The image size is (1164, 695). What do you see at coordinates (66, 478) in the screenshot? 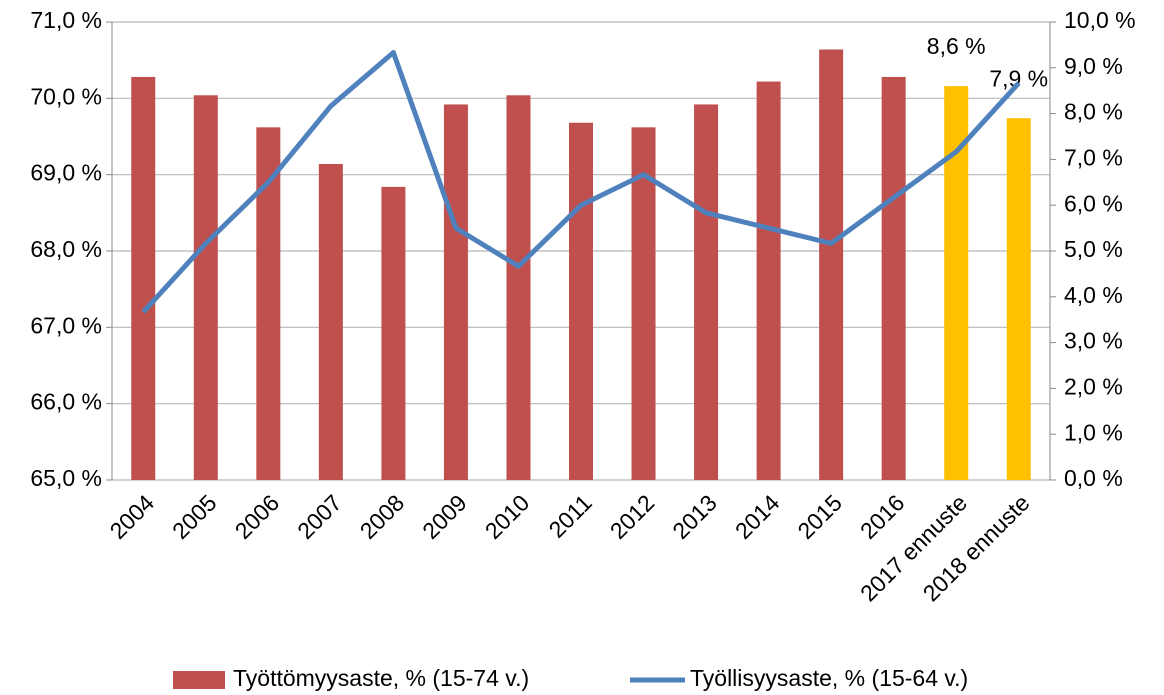
I see `y-tick-label: 65,0 %` at bounding box center [66, 478].